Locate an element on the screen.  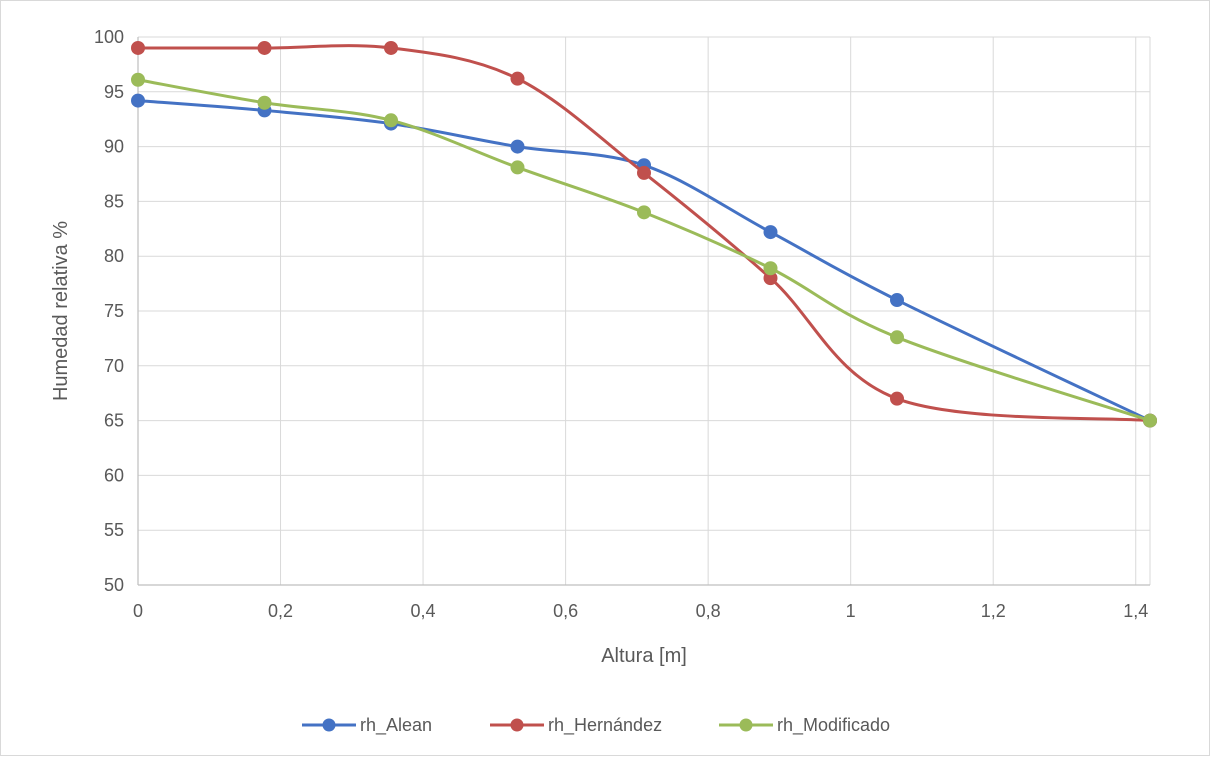
x-tick-label: 1,2 is located at coordinates (993, 611).